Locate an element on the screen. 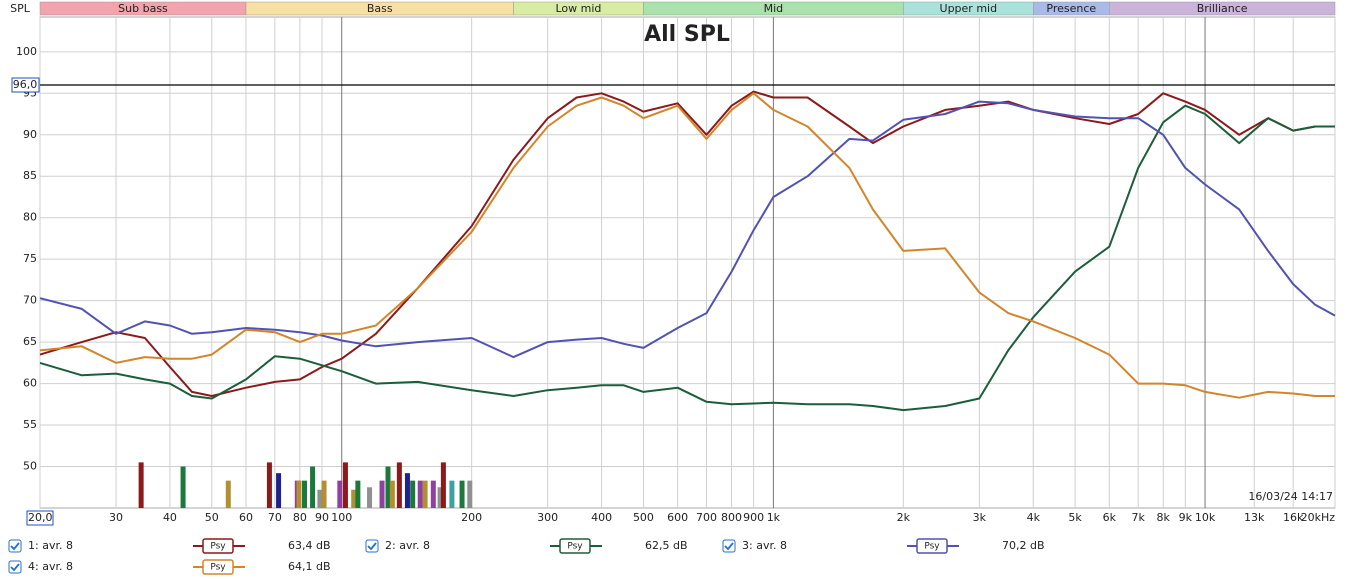 This screenshot has height=579, width=1355. legend-label: 2: avr. 8 is located at coordinates (407, 545).